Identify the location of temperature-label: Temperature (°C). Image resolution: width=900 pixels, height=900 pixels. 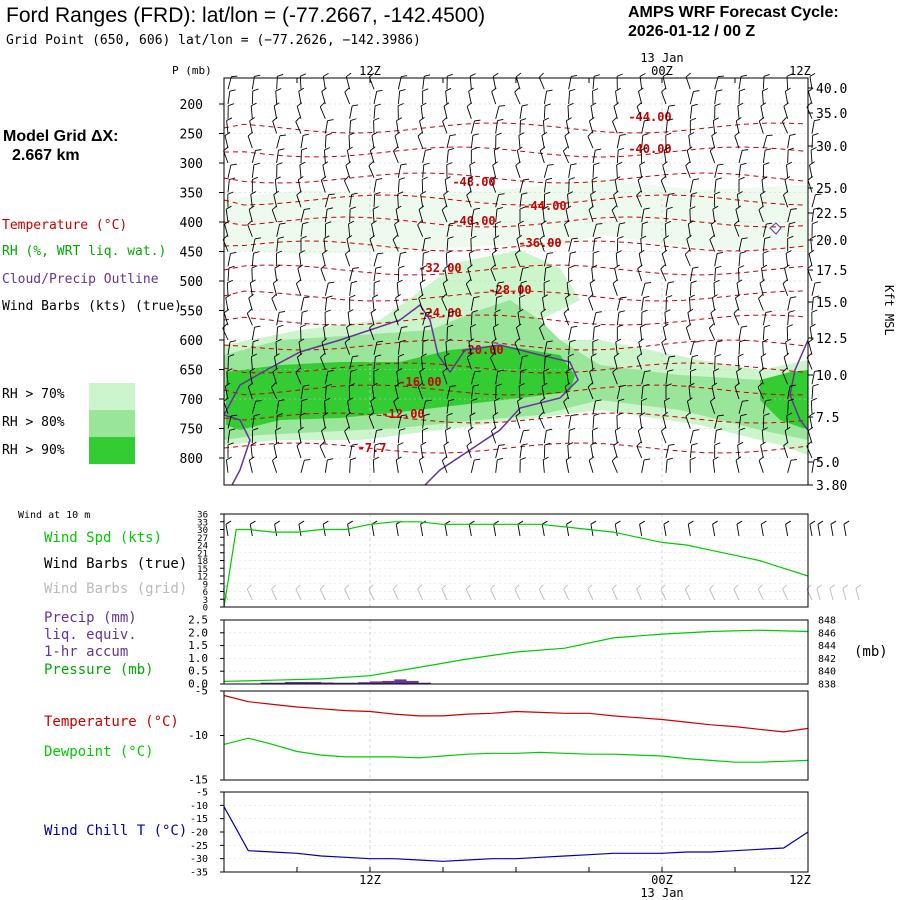
(111, 722).